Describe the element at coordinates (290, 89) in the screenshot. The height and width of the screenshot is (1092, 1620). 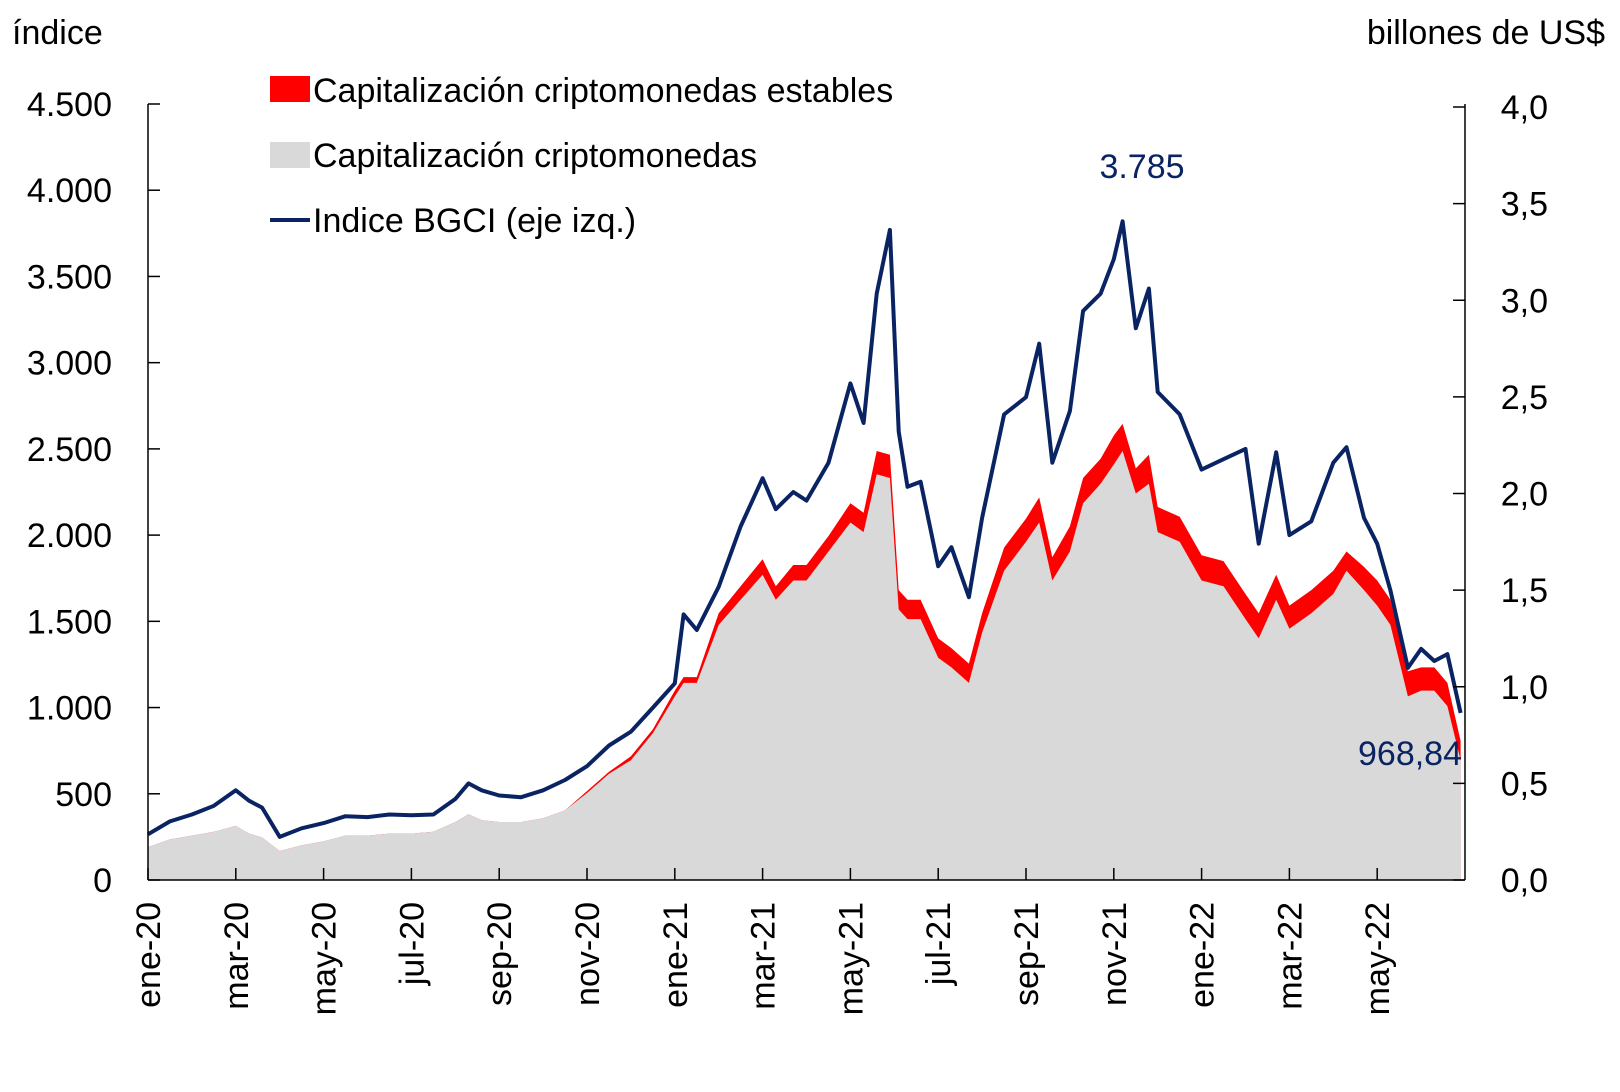
I see `legend-swatch-stablecoins` at that location.